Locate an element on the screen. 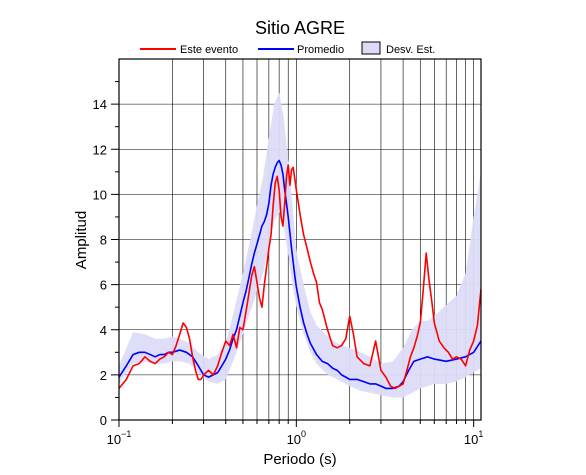  y-axis-label: Amplitud is located at coordinates (81, 240).